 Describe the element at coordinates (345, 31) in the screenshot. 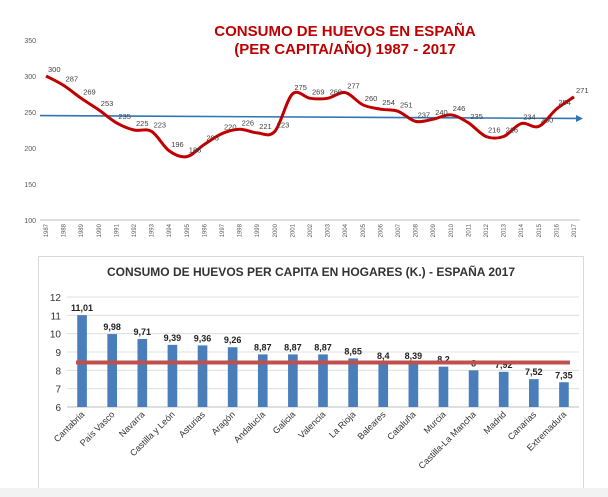

I see `chart1-title: CONSUMO DE HUEVOS EN ESPAÑA` at that location.